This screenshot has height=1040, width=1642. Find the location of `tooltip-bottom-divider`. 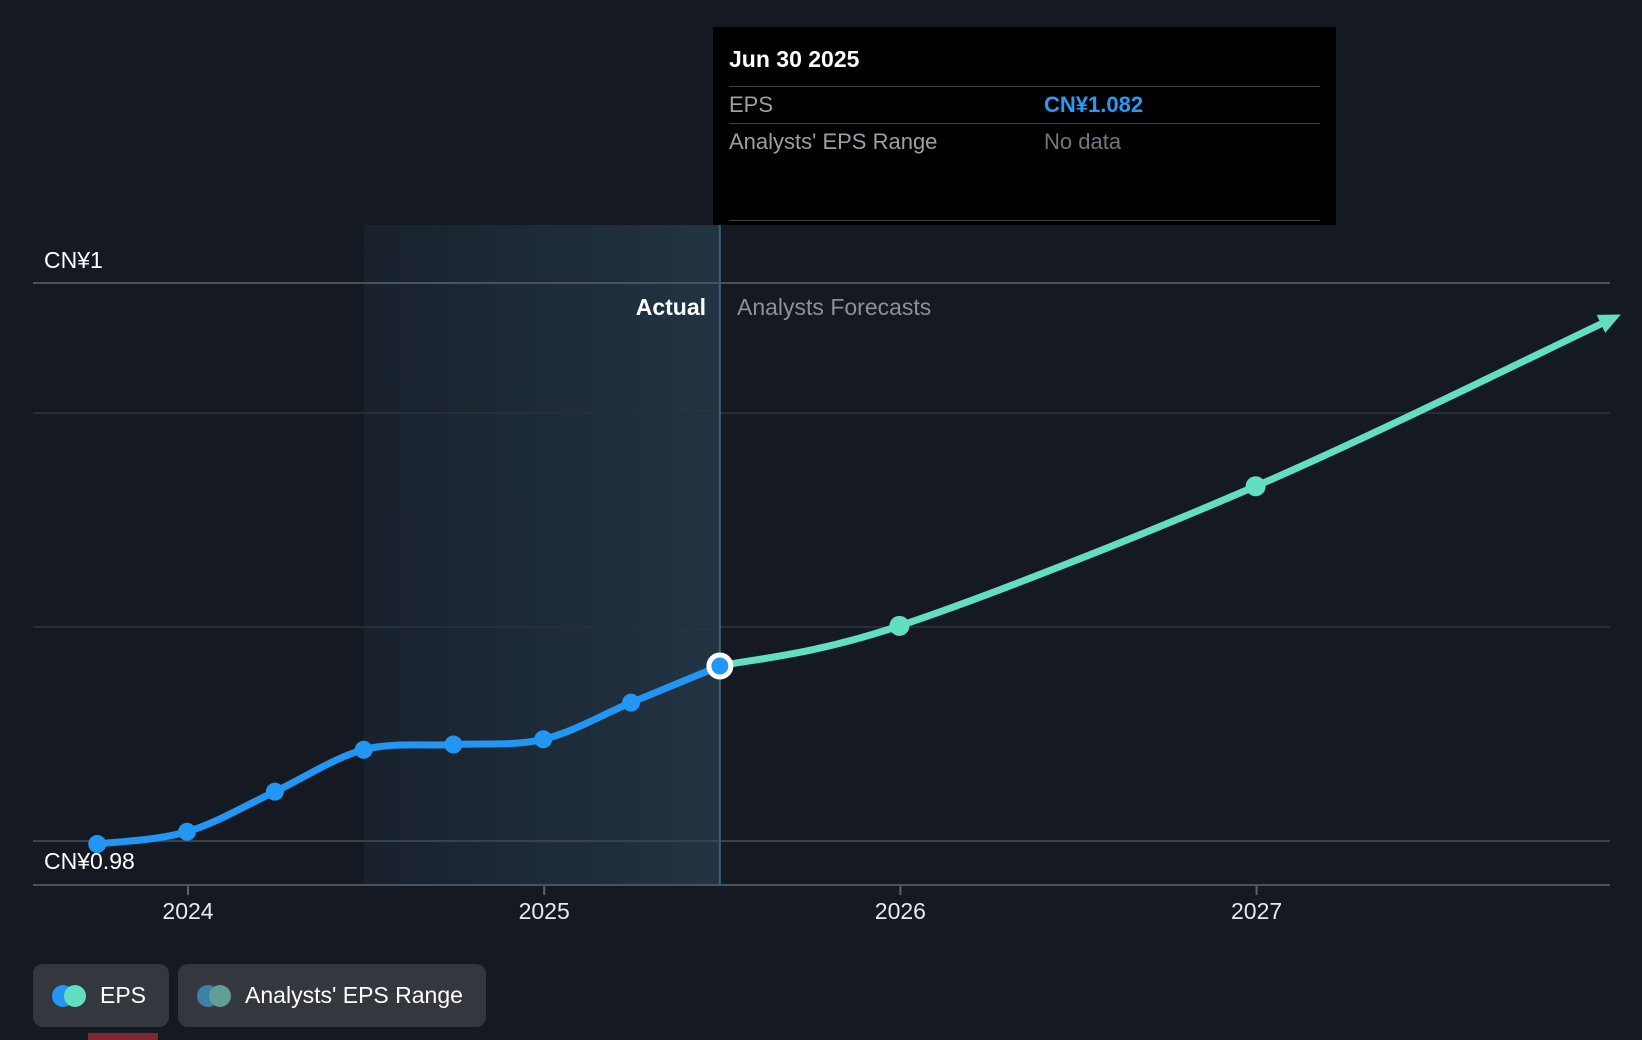

tooltip-bottom-divider is located at coordinates (1024, 220).